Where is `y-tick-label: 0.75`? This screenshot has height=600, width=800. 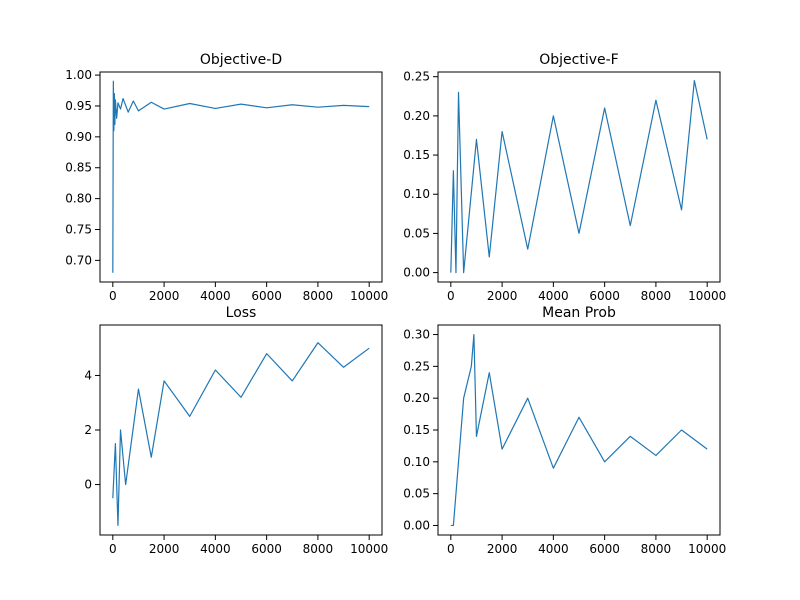
y-tick-label: 0.75 is located at coordinates (78, 230).